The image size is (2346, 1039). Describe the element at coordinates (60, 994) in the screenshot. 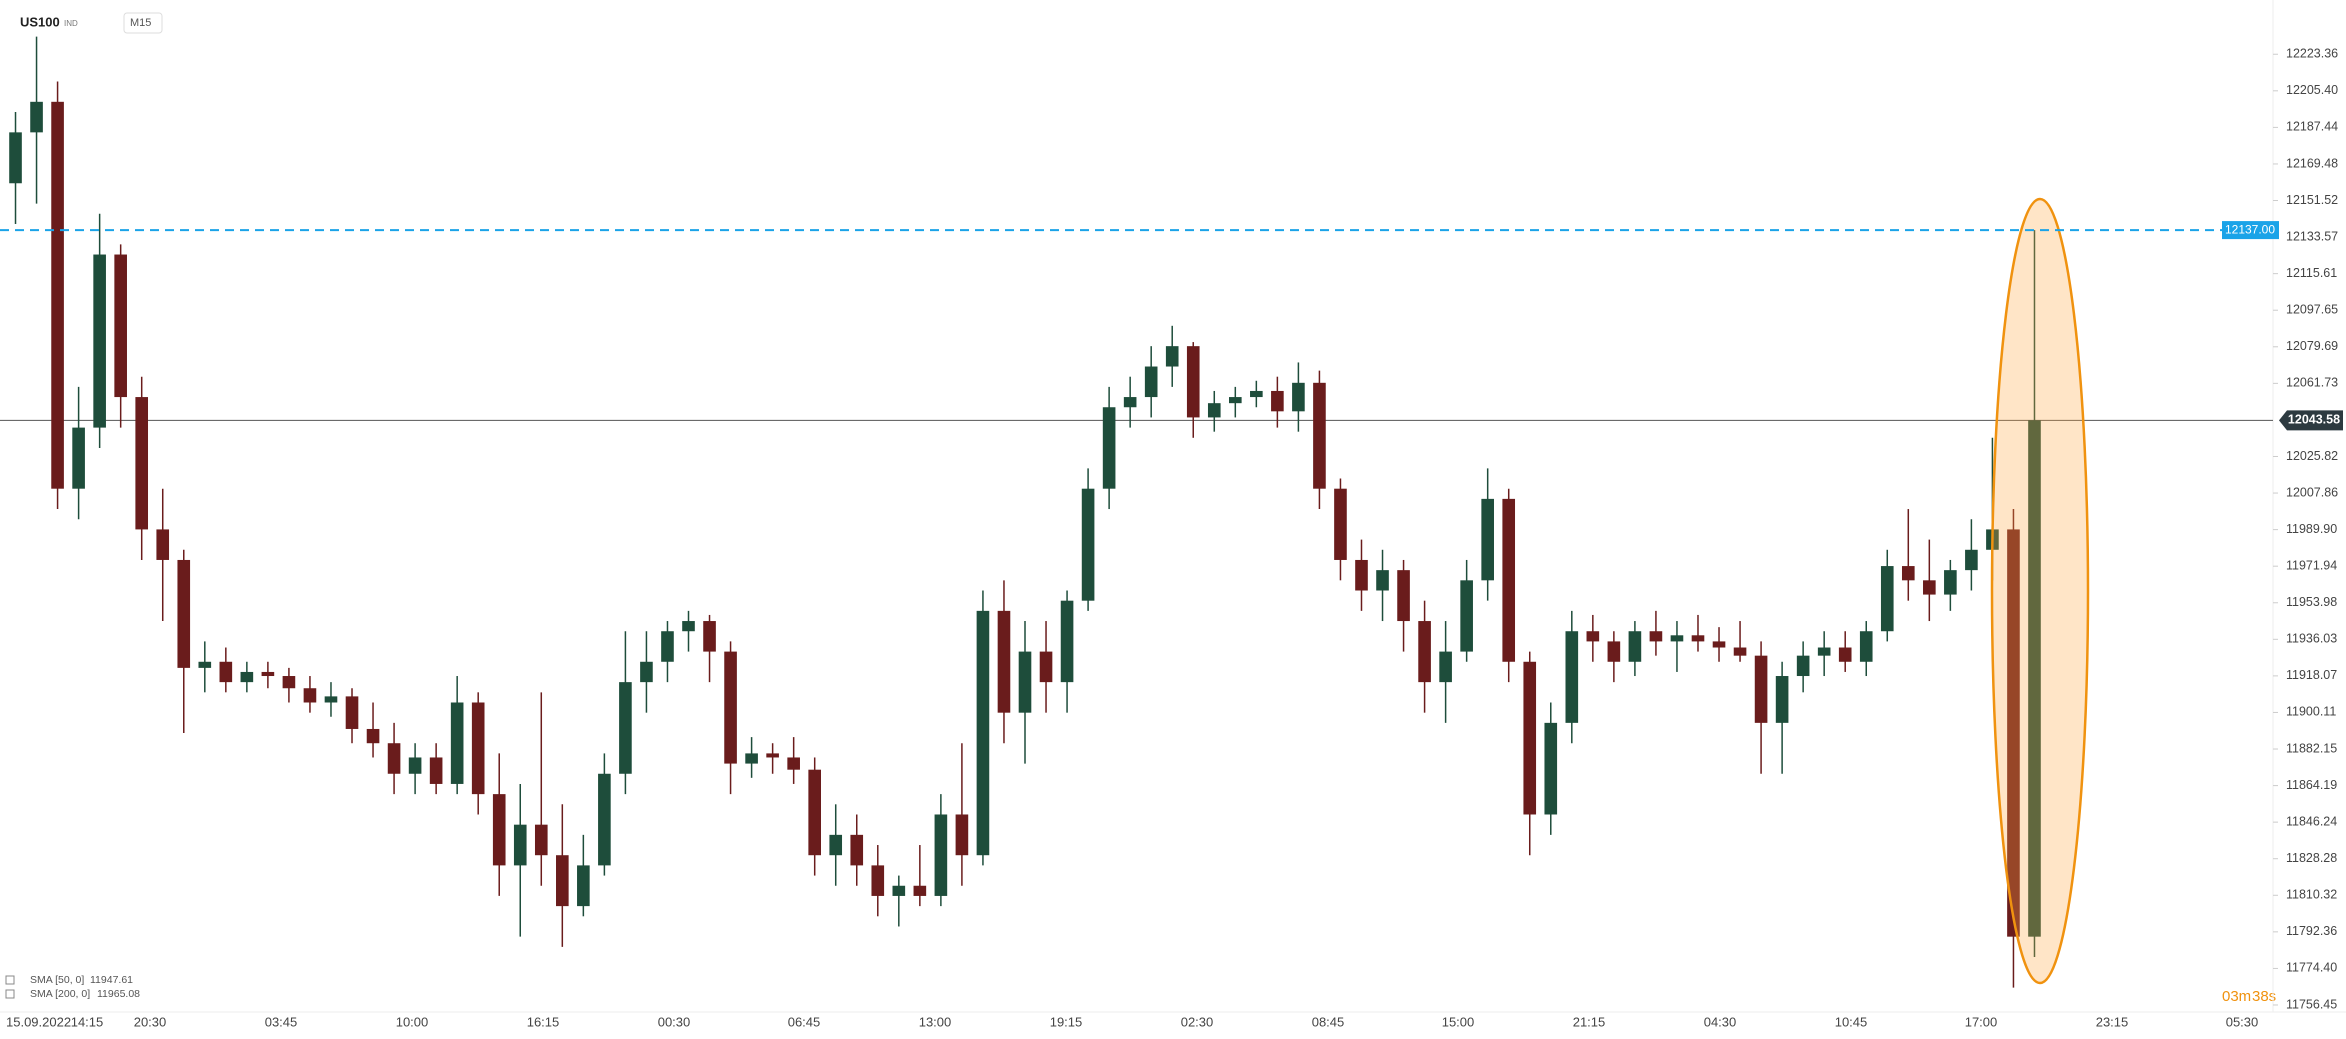

I see `indicator-name: SMA [200, 0]` at that location.